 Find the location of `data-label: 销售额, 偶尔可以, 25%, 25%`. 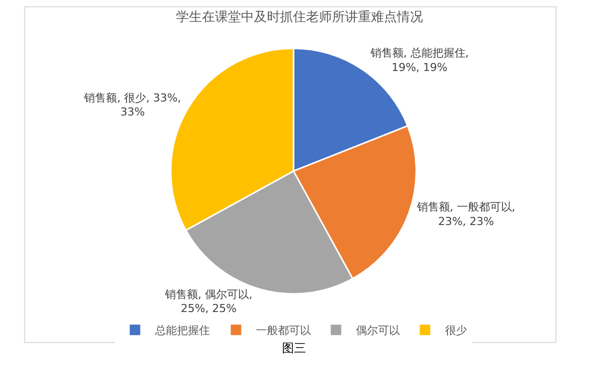

data-label: 销售额, 偶尔可以, 25%, 25% is located at coordinates (208, 302).